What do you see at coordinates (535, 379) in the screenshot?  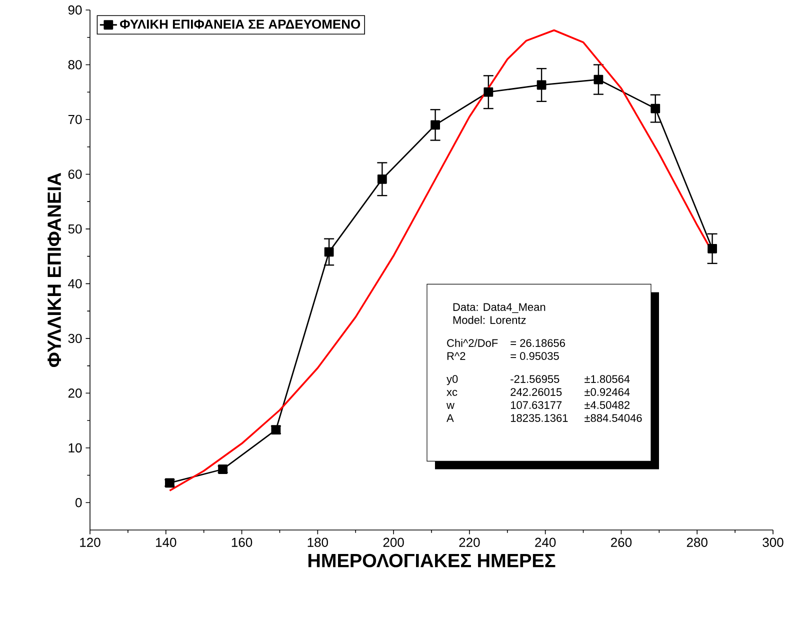 I see `annotation: -21.56955` at bounding box center [535, 379].